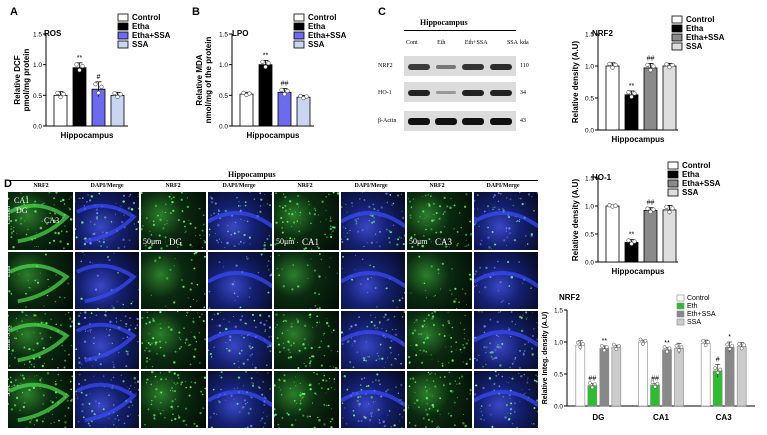 The height and width of the screenshot is (435, 767). I want to click on ihc-title-line, so click(273, 180).